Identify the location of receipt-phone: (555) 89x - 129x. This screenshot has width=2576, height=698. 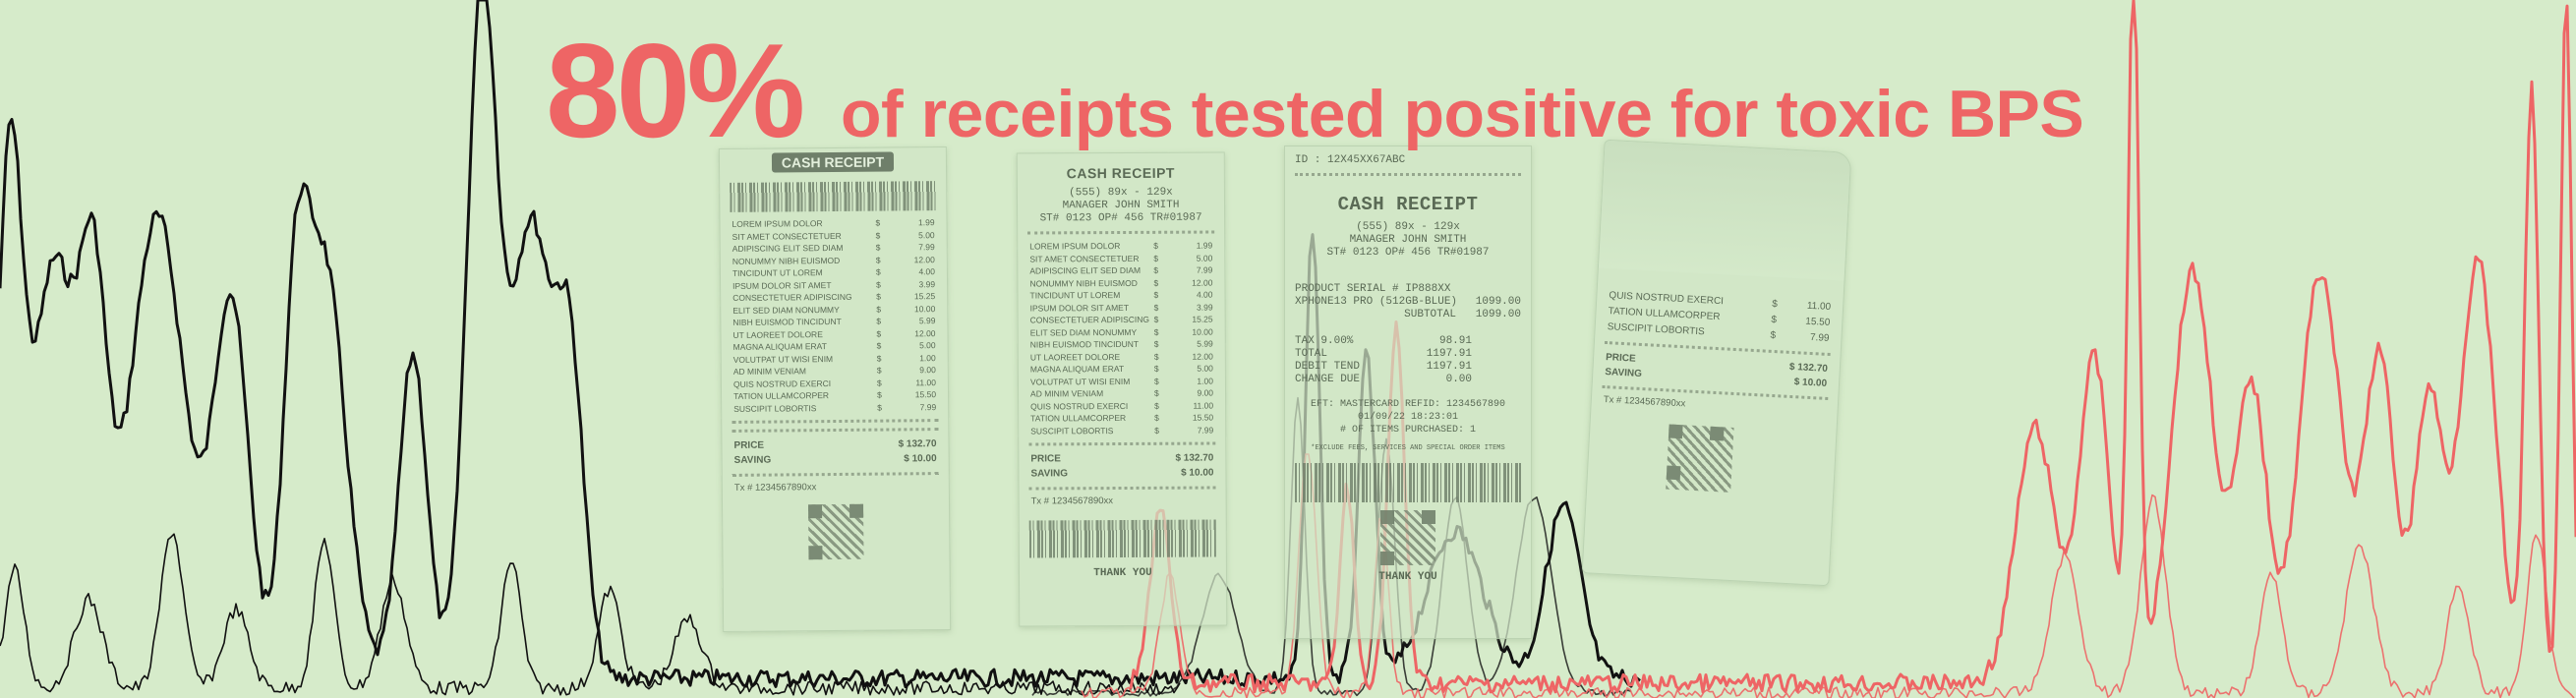
(1408, 227).